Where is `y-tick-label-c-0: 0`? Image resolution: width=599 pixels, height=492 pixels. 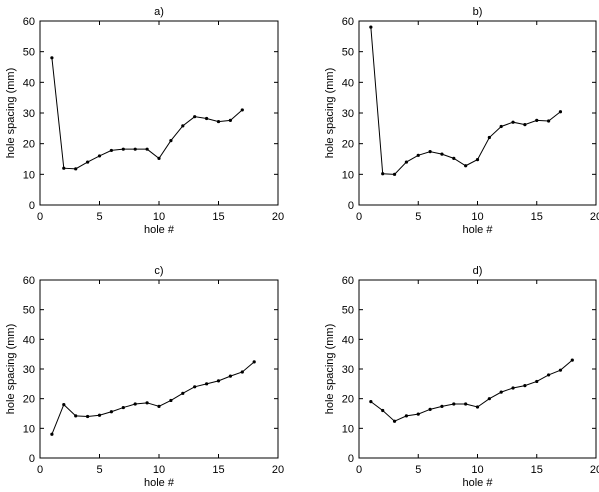
y-tick-label-c-0: 0 is located at coordinates (32, 459).